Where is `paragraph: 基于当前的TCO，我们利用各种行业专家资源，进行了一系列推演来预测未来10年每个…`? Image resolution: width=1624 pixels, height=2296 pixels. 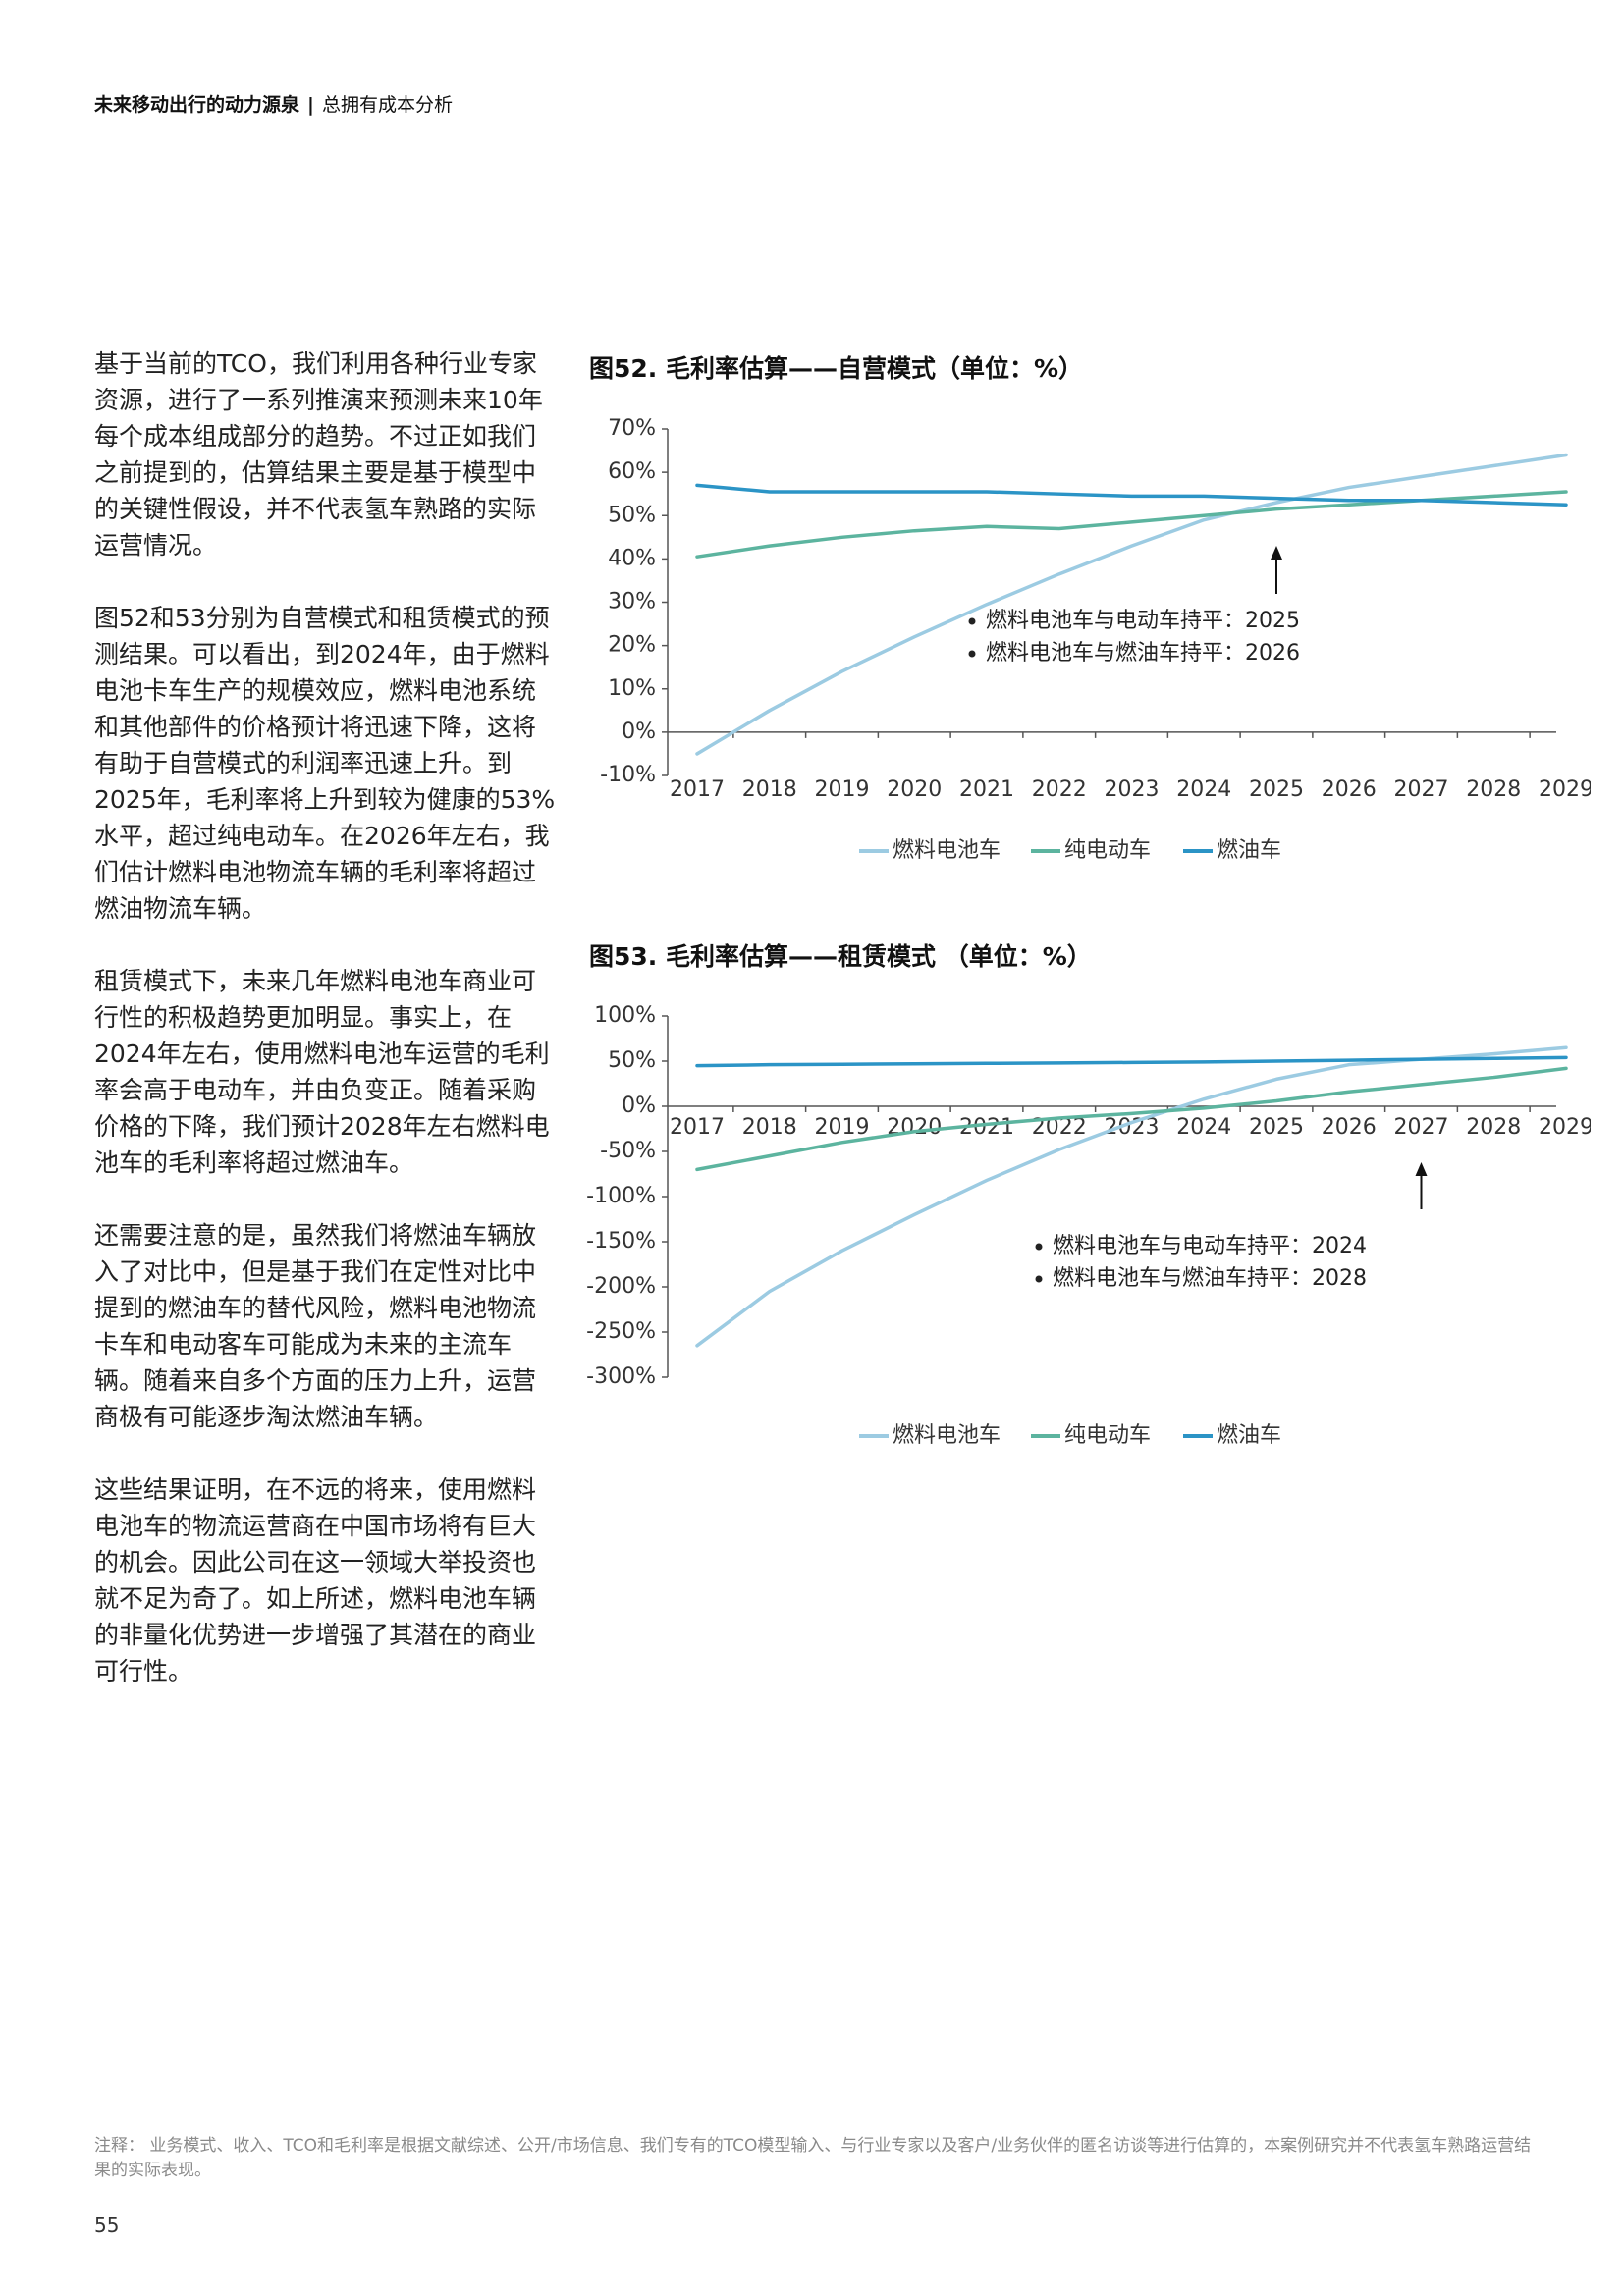
paragraph: 基于当前的TCO，我们利用各种行业专家资源，进行了一系列推演来预测未来10年每个… is located at coordinates (318, 454).